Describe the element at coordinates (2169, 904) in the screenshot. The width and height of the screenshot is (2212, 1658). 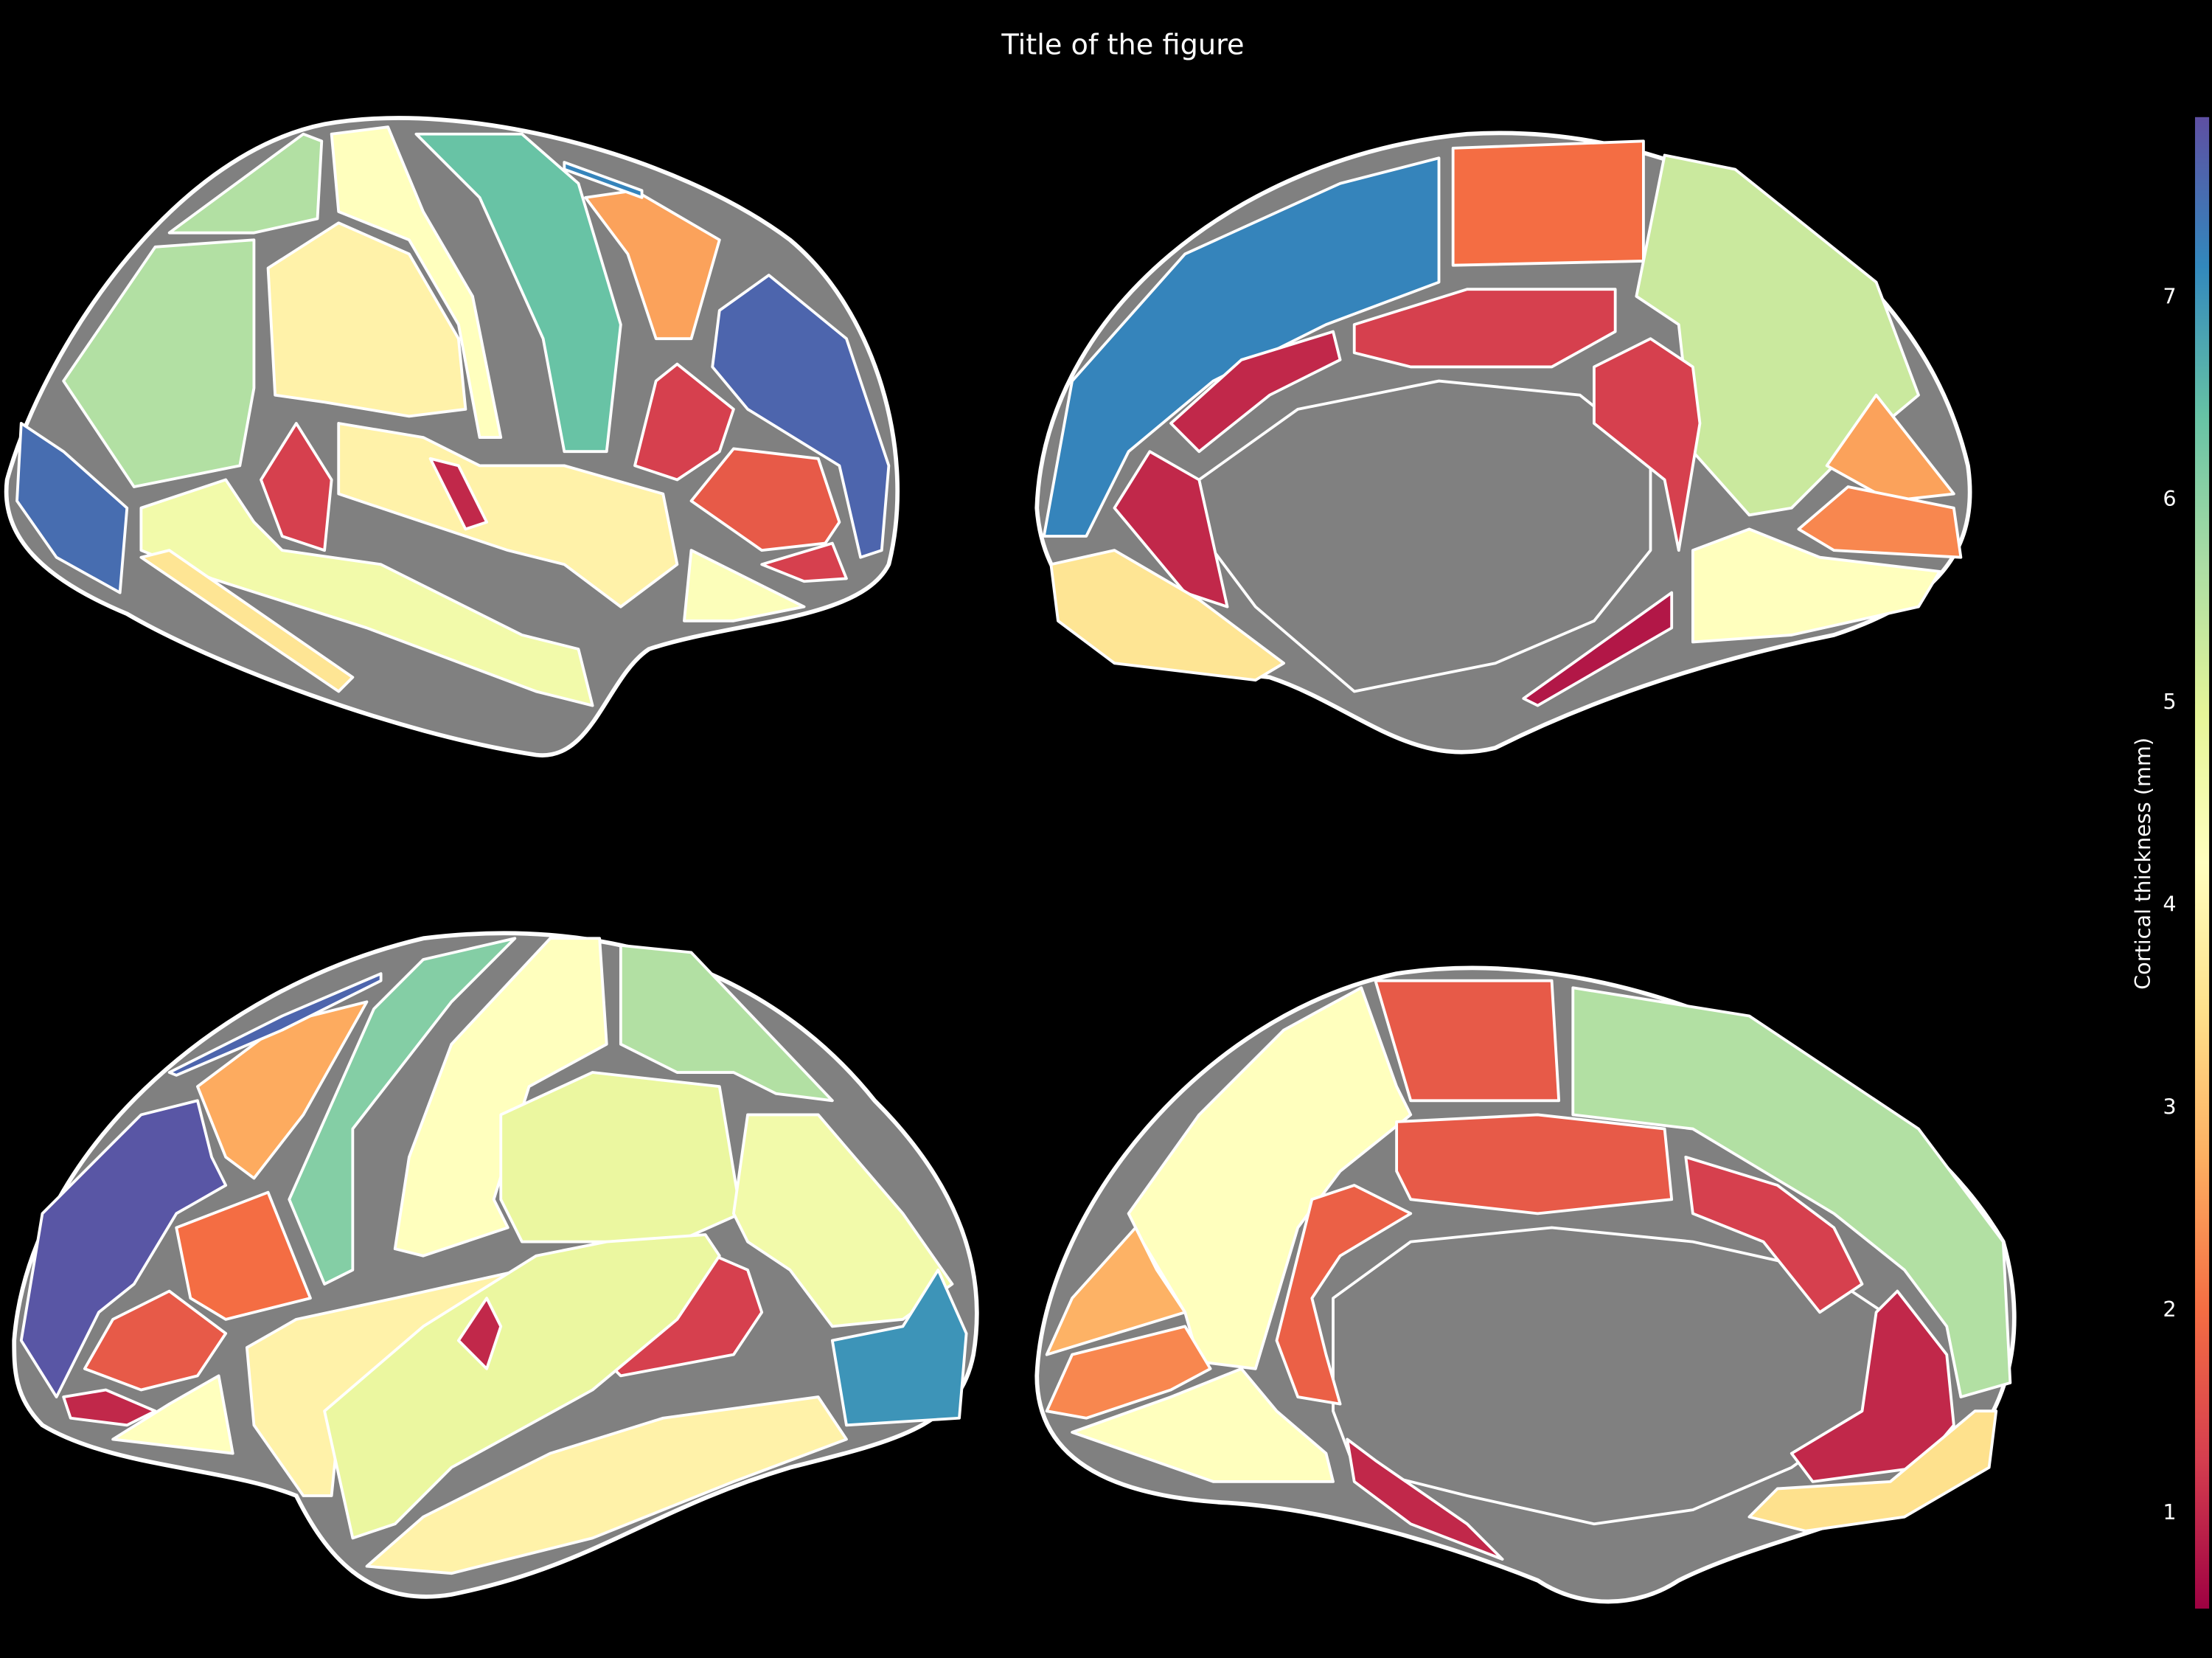
I see `colorbar-tick-label: 4` at that location.